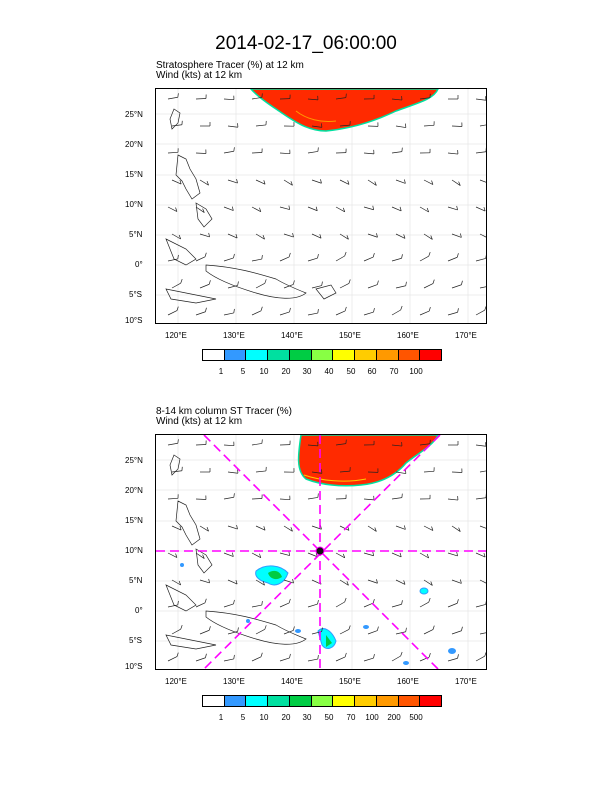  What do you see at coordinates (466, 335) in the screenshot?
I see `panel1-lon-tick: 170°E` at bounding box center [466, 335].